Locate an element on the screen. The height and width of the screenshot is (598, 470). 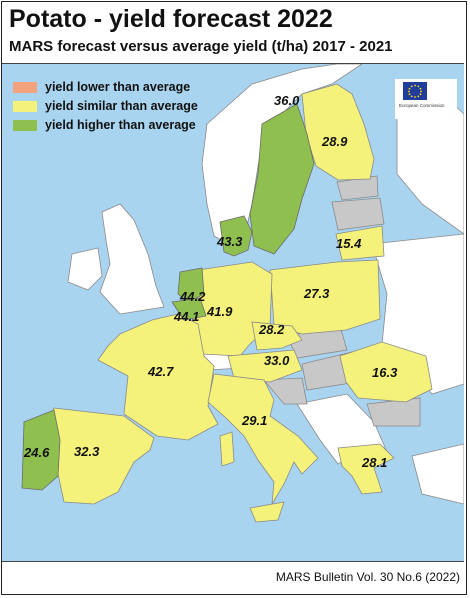
bulgaria-shape is located at coordinates (393, 412).